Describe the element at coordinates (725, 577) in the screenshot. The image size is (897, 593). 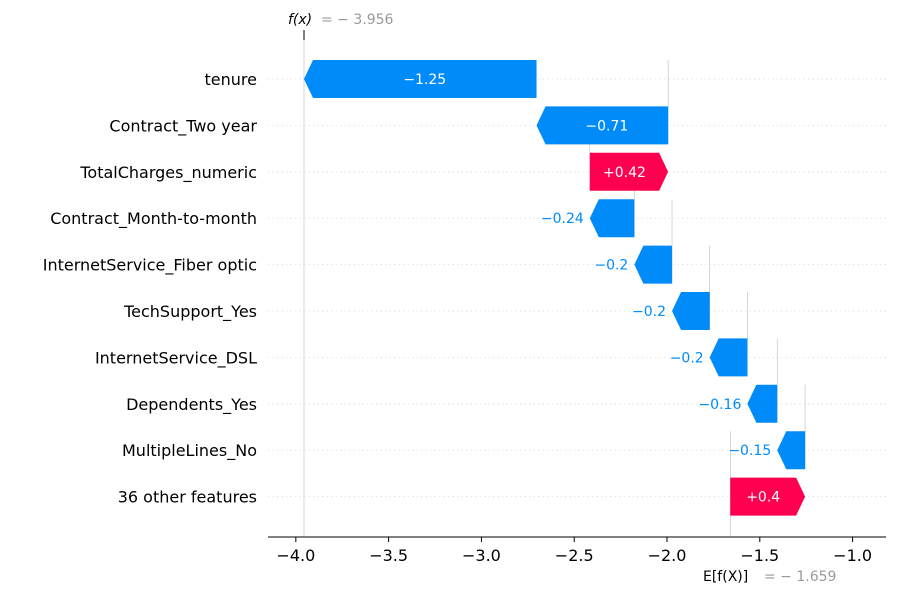
I see `ex-label: E[f(X)]` at that location.